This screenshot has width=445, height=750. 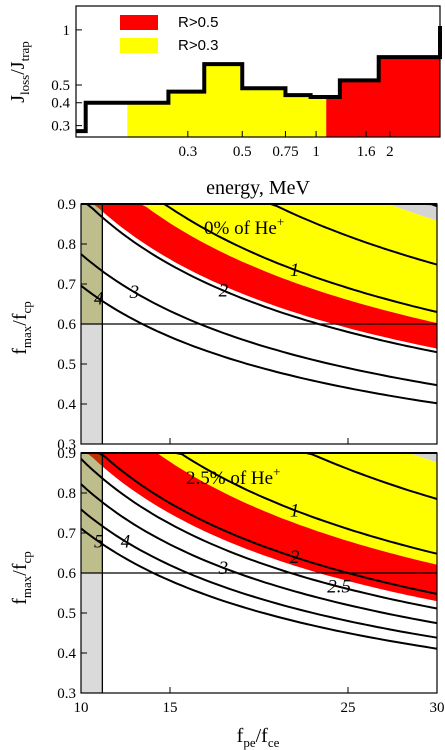 What do you see at coordinates (81, 708) in the screenshot?
I see `x-tick-label: 10` at bounding box center [81, 708].